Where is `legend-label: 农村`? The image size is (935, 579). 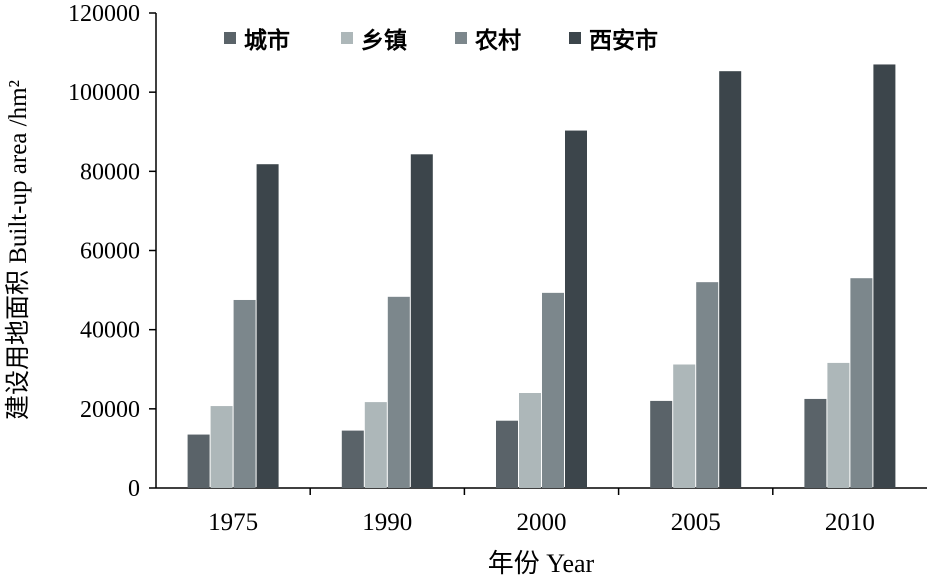
legend-label: 农村 is located at coordinates (497, 40).